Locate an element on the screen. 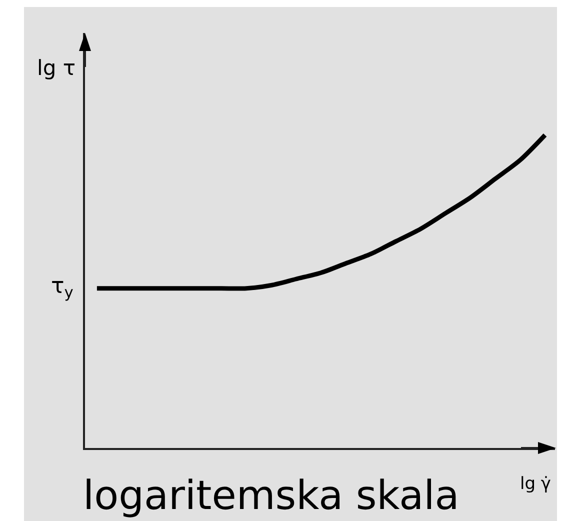 Image resolution: width=564 pixels, height=521 pixels. text: τ$_{y}$ is located at coordinates (62, 288).